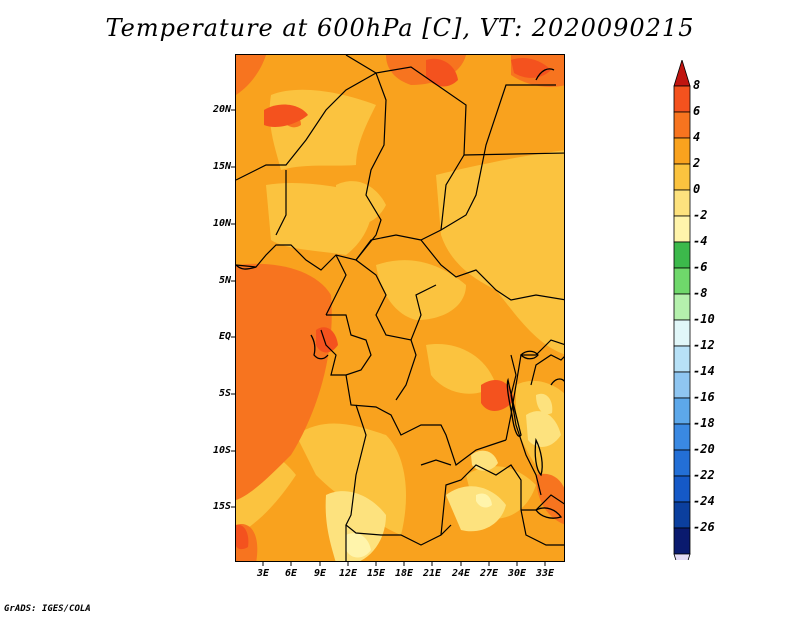 The height and width of the screenshot is (618, 800). What do you see at coordinates (700, 267) in the screenshot?
I see `colorbar-label: -6` at bounding box center [700, 267].